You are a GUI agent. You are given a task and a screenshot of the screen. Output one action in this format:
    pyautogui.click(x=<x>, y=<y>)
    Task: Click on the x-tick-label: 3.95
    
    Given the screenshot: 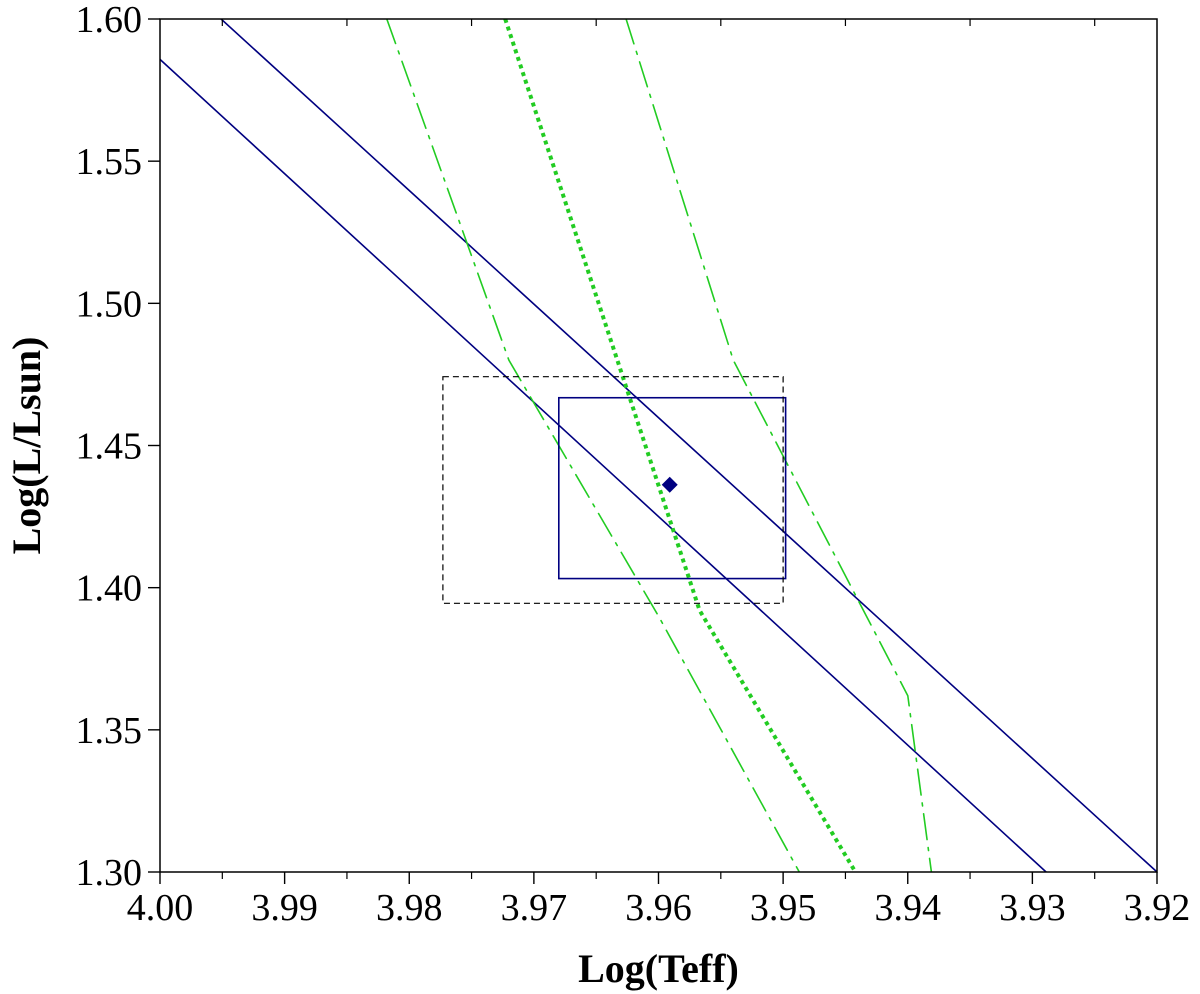 What is the action you would take?
    pyautogui.click(x=783, y=908)
    